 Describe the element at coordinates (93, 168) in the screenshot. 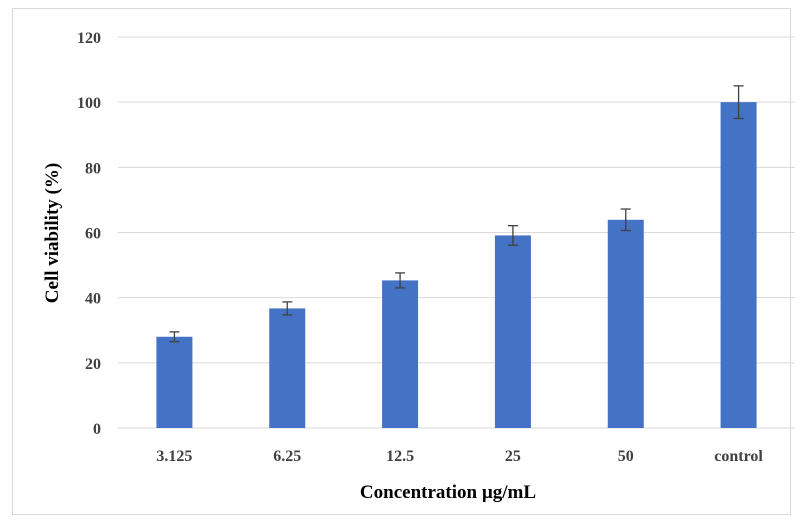

I see `y-tick-label: 80` at that location.